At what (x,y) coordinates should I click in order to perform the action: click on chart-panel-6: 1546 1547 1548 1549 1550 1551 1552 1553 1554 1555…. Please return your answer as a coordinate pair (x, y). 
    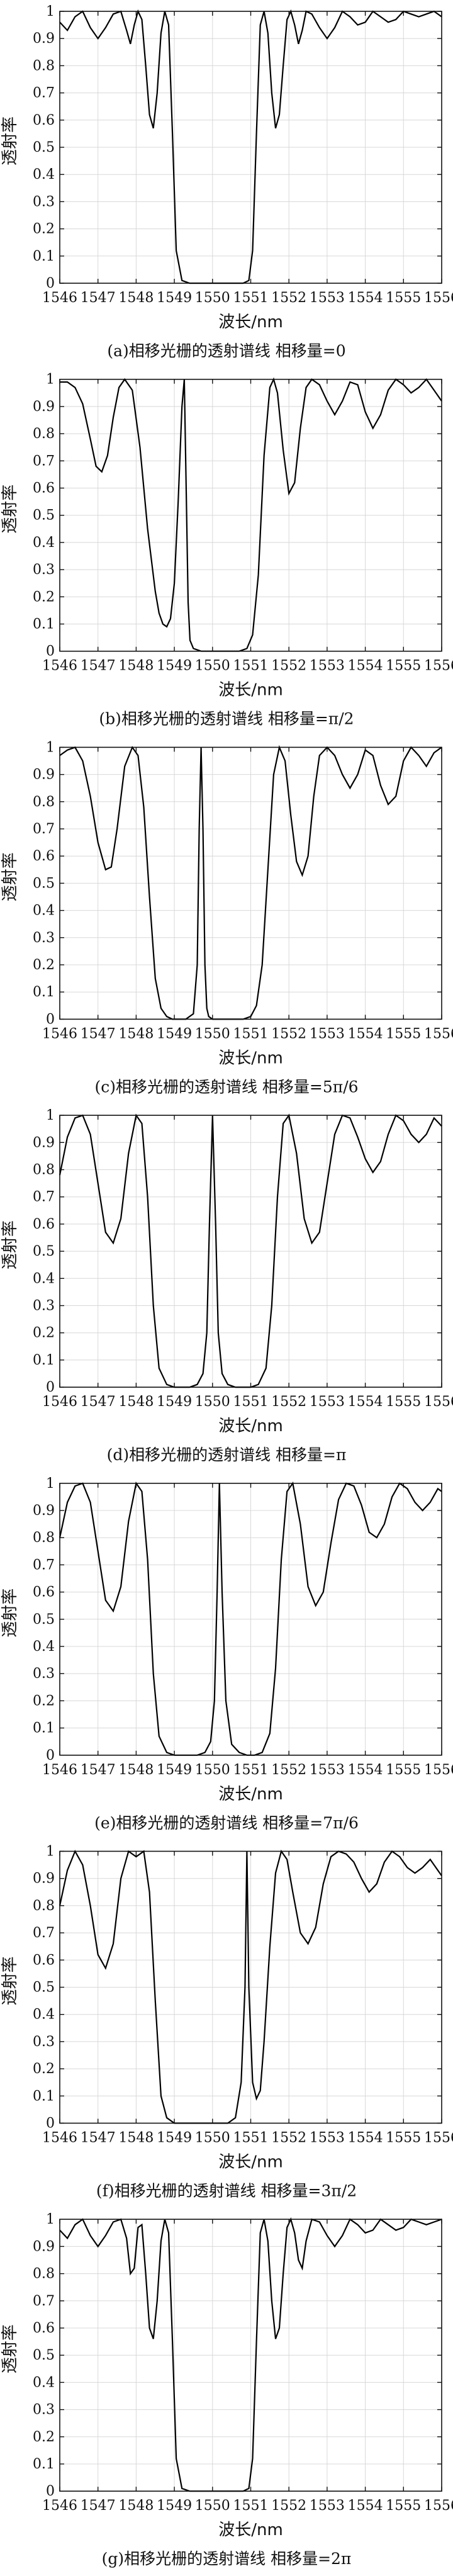
    Looking at the image, I should click on (227, 2022).